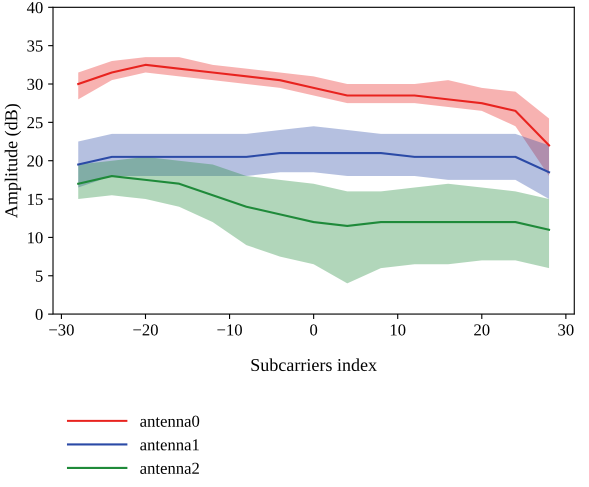  What do you see at coordinates (169, 444) in the screenshot?
I see `legend-label: antenna1` at bounding box center [169, 444].